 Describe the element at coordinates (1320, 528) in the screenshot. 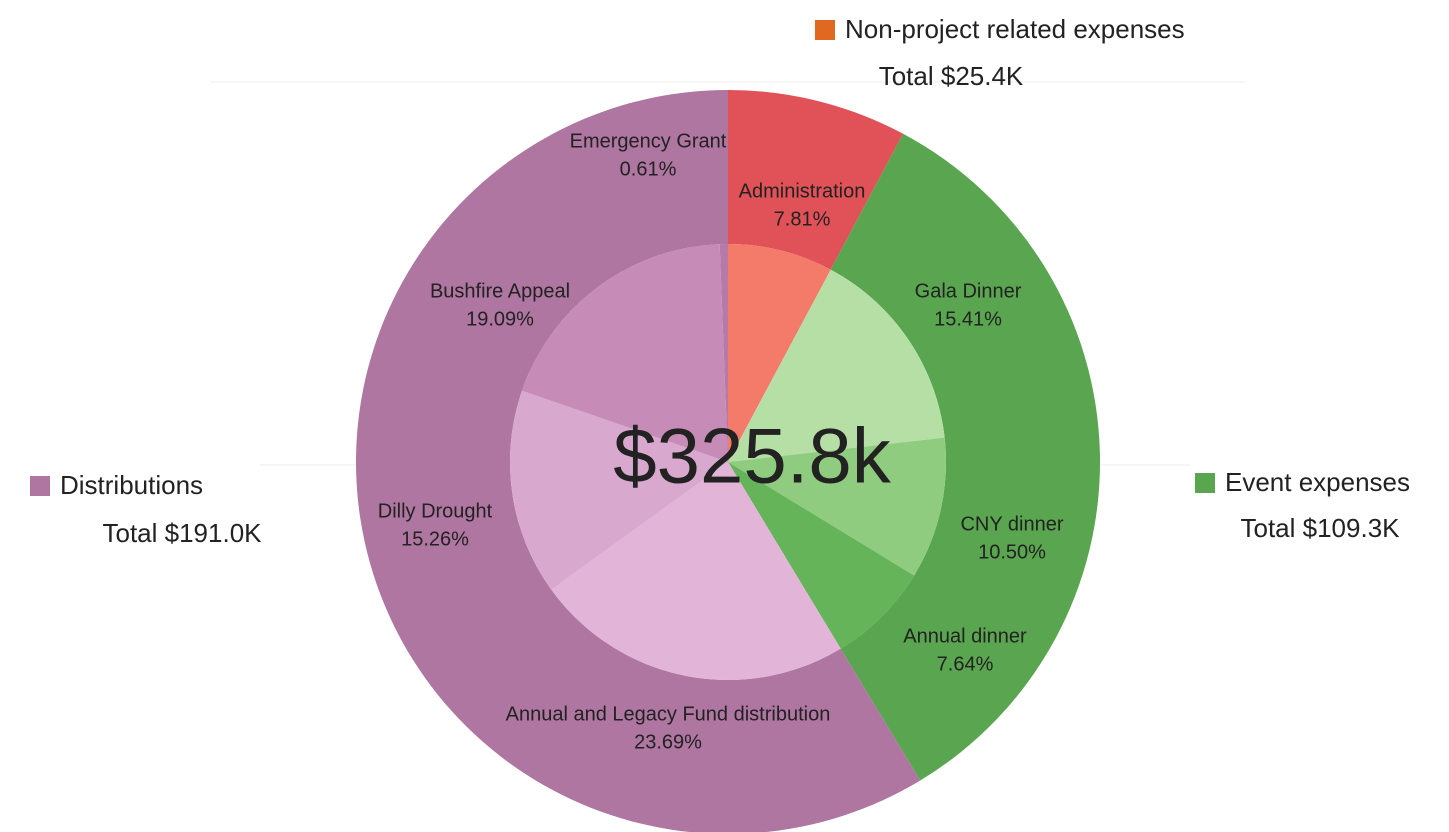

I see `legend-total: Total $109.3K` at that location.